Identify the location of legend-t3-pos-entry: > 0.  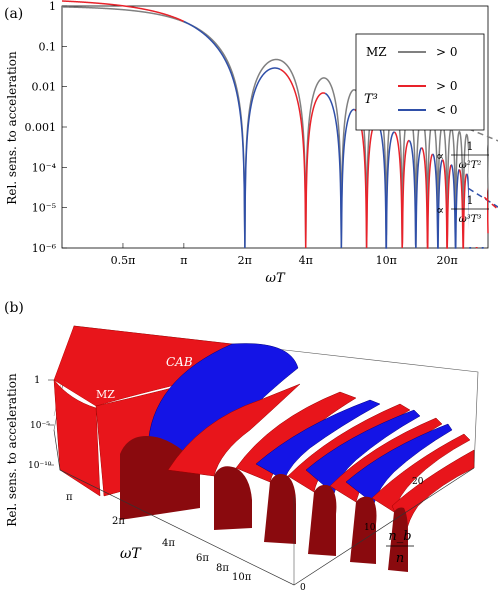
(447, 86).